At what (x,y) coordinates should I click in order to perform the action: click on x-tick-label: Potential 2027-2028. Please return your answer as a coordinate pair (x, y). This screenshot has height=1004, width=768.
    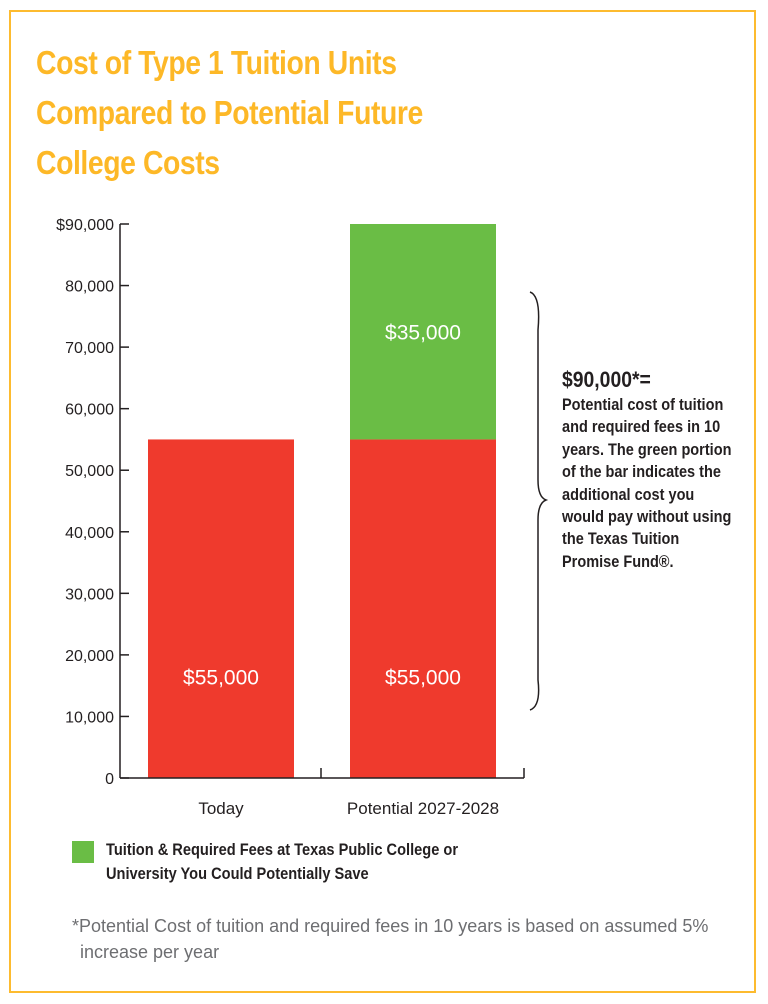
    Looking at the image, I should click on (423, 808).